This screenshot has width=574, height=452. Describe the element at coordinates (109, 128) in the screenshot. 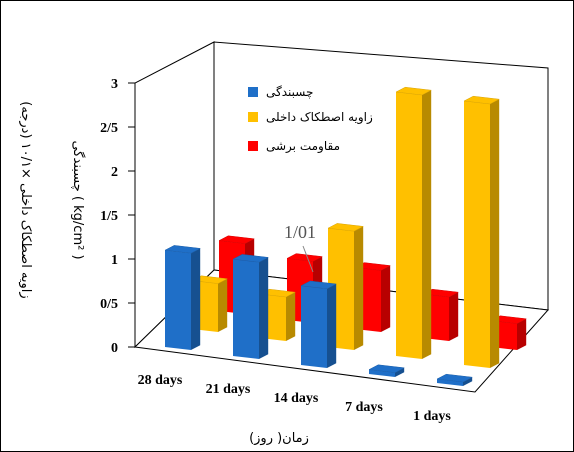

I see `y-tick-label: 2/5` at that location.